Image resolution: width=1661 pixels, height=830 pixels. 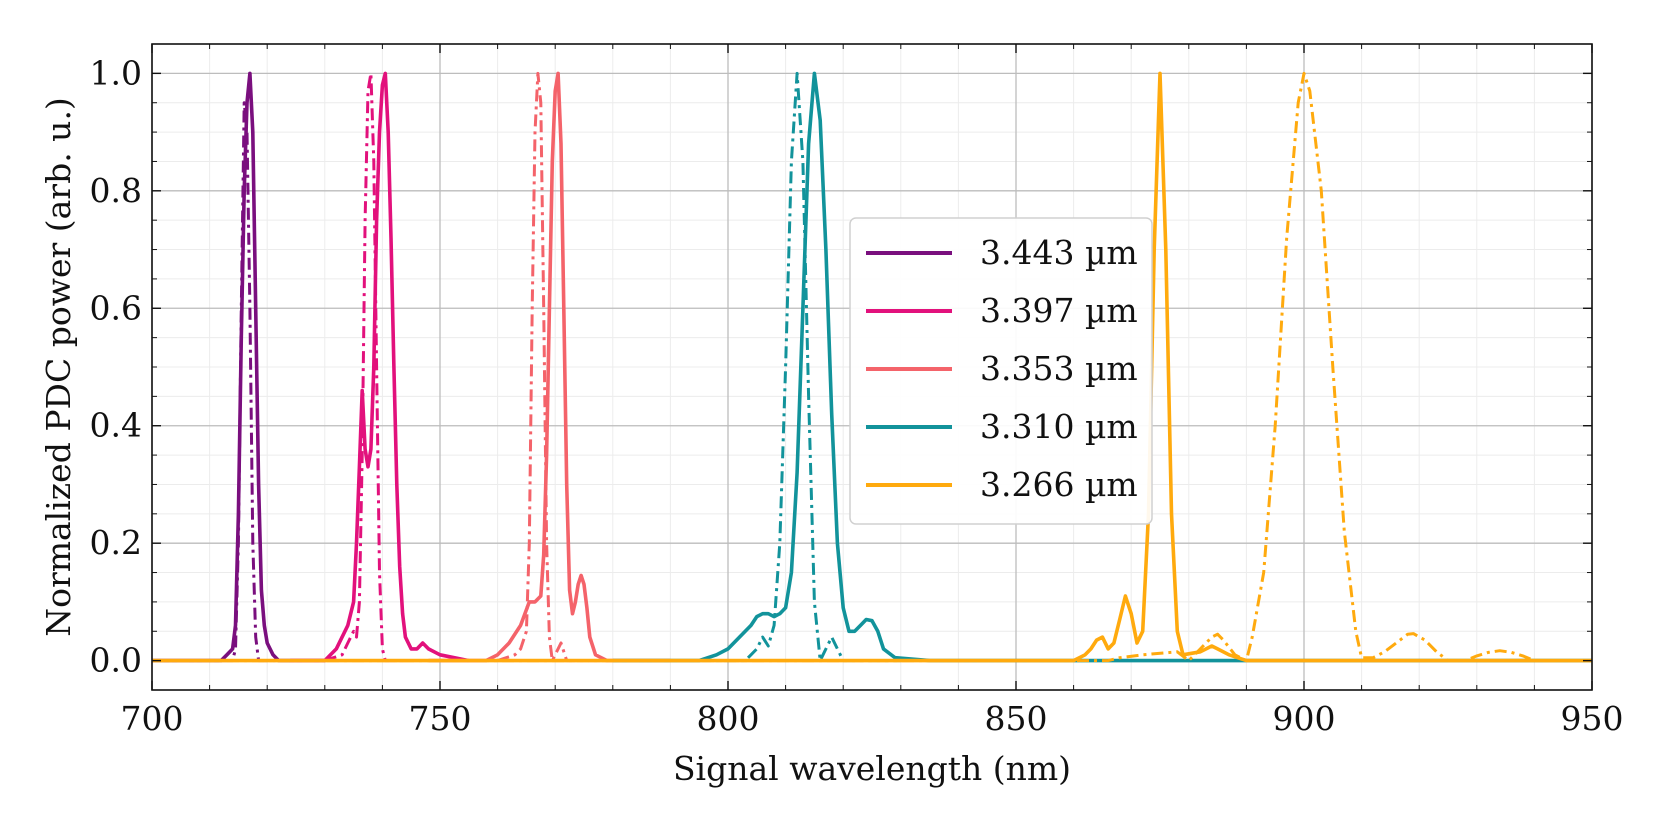 I want to click on legend-entry-label: 3.353 µm, so click(x=1059, y=368).